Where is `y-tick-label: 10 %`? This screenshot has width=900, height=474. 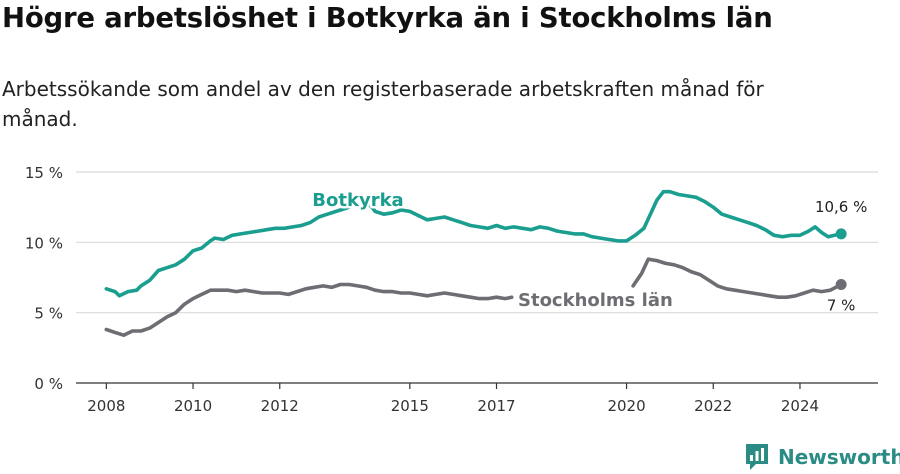
y-tick-label: 10 % is located at coordinates (44, 243).